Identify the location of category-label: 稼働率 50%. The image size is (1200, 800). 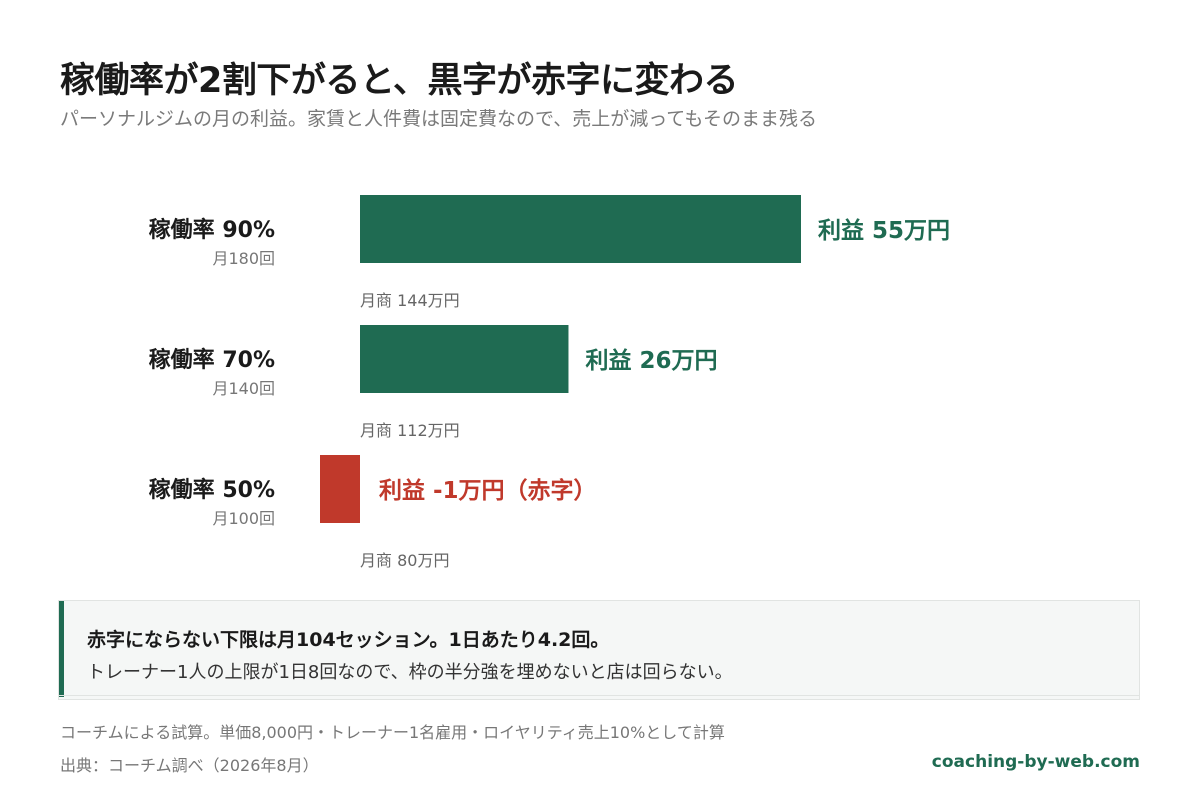
(212, 490).